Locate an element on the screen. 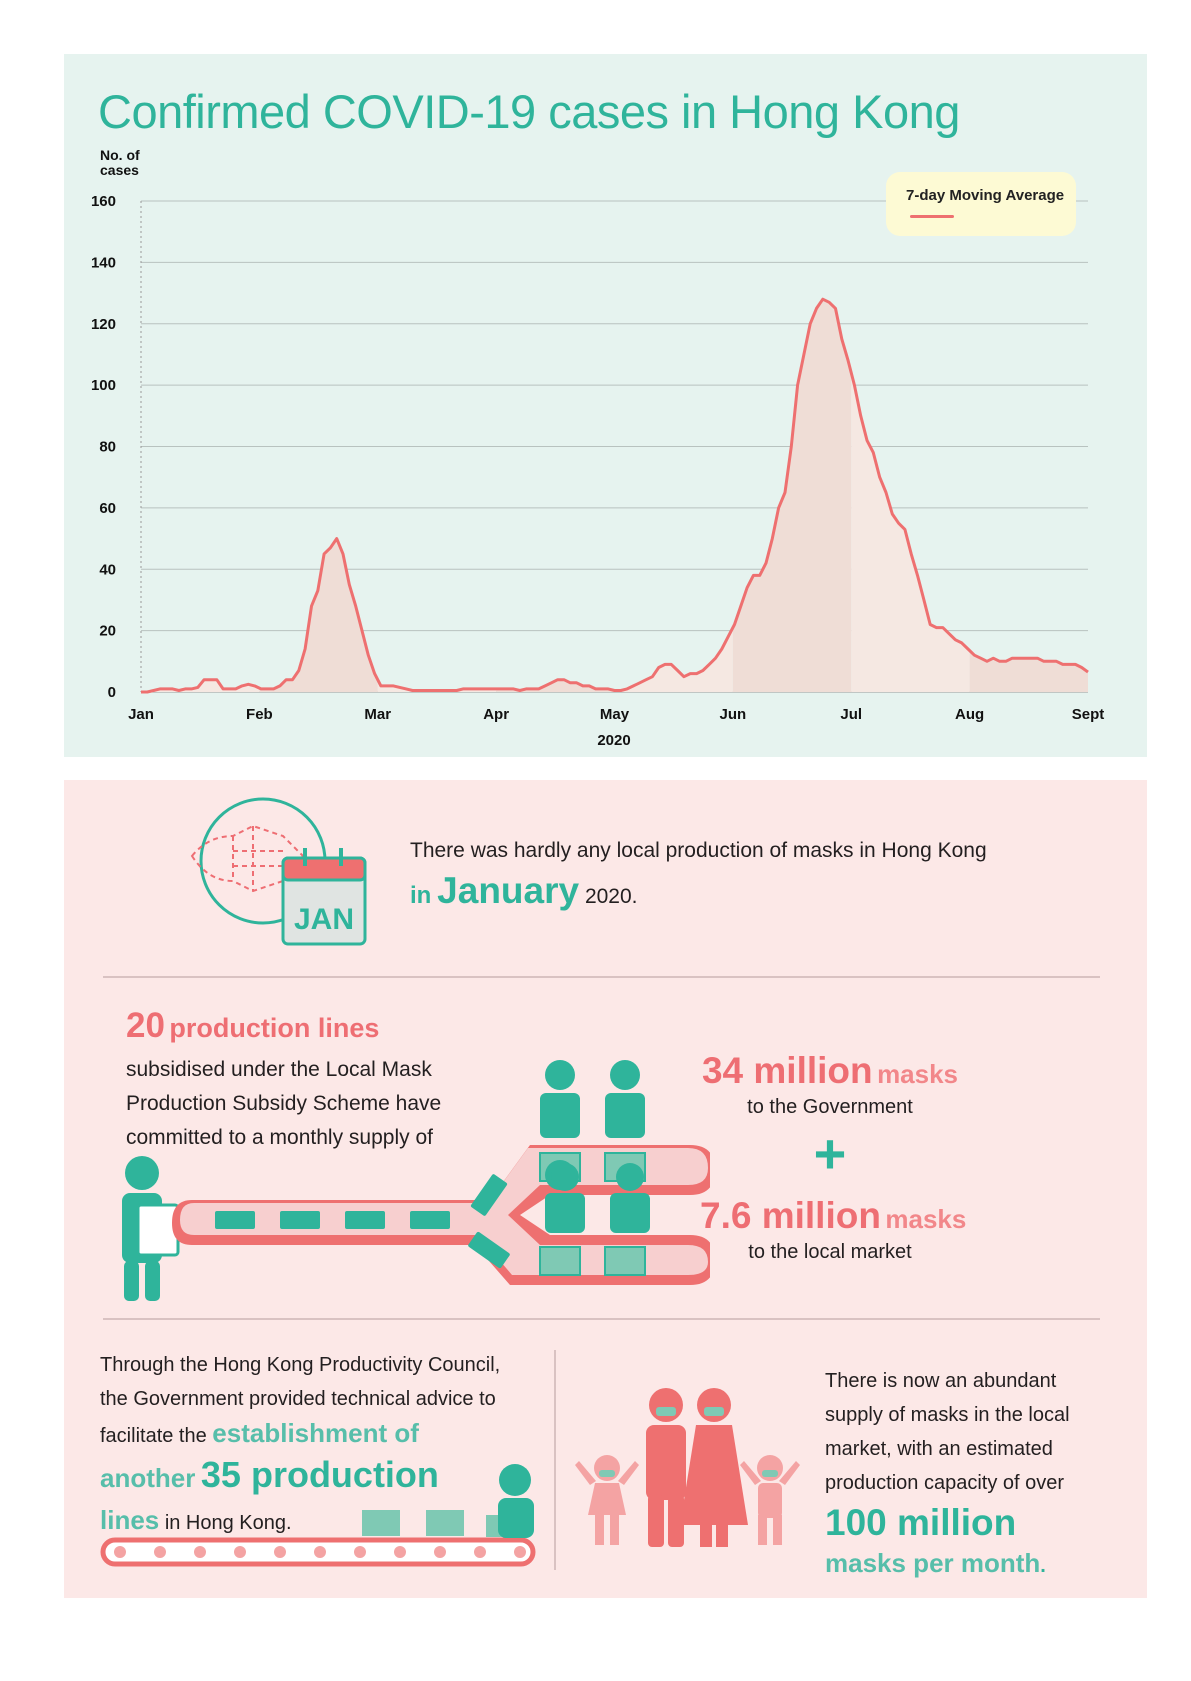 The height and width of the screenshot is (1681, 1191). lines-headline: 20 production lines is located at coordinates (253, 1025).